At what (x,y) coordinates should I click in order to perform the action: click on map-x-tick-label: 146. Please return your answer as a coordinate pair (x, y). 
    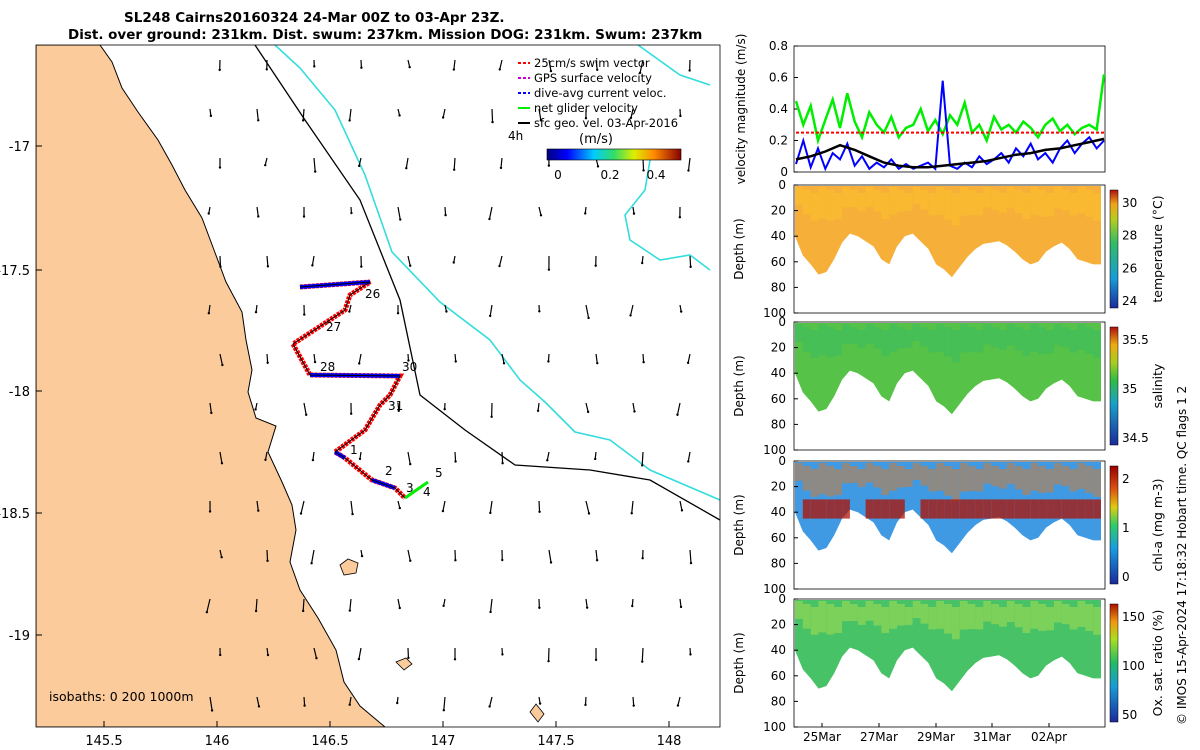
    Looking at the image, I should click on (217, 741).